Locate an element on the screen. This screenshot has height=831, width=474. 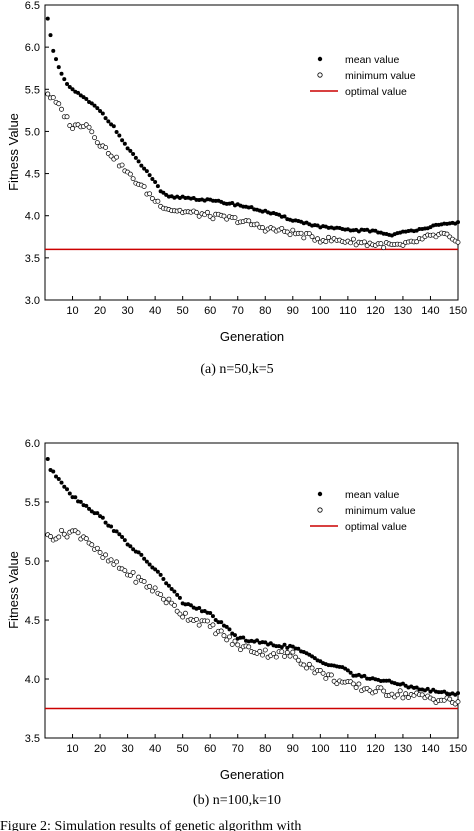
legend-mean-marker is located at coordinates (320, 494).